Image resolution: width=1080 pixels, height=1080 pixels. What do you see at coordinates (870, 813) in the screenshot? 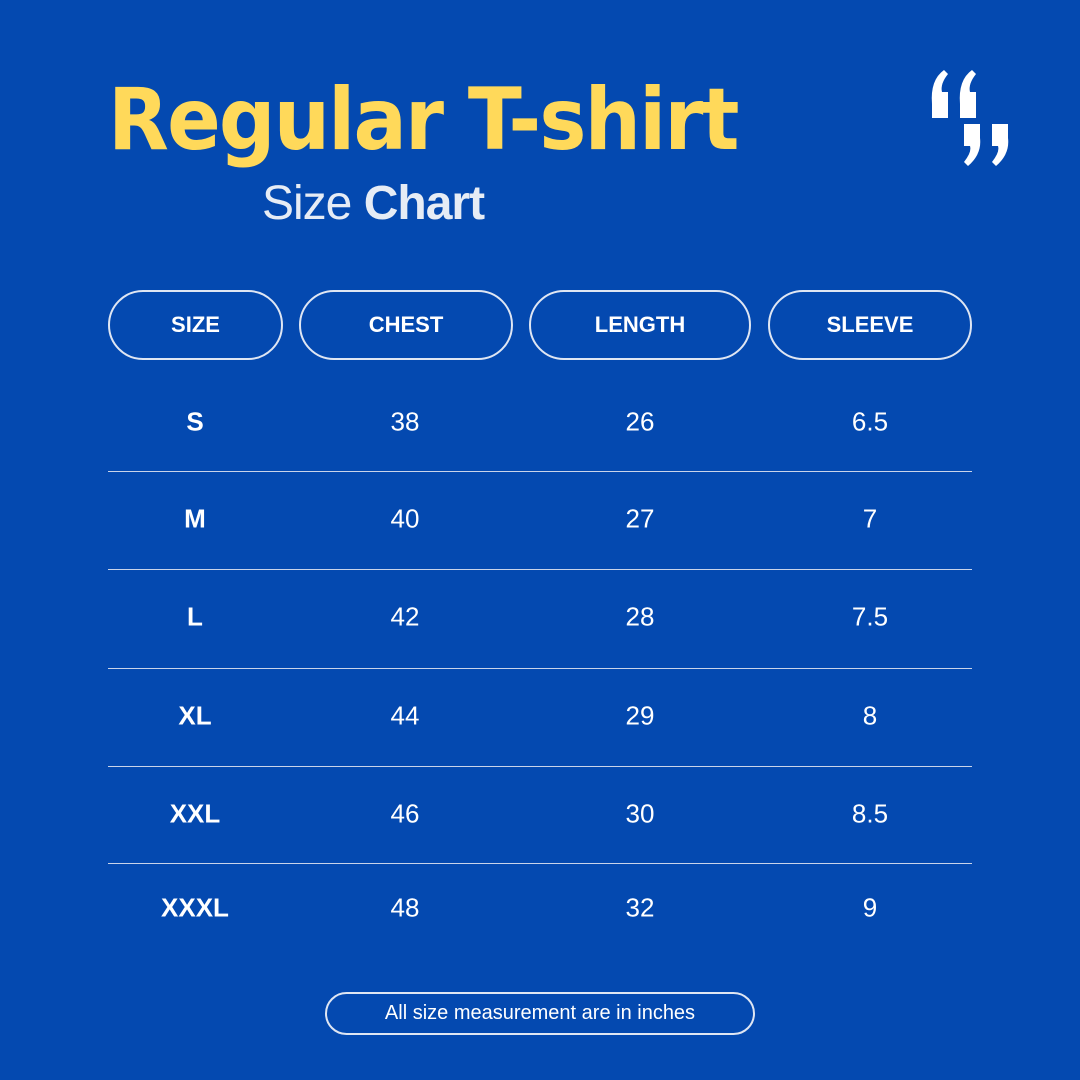
I see `cell-sleeve: 8.5` at bounding box center [870, 813].